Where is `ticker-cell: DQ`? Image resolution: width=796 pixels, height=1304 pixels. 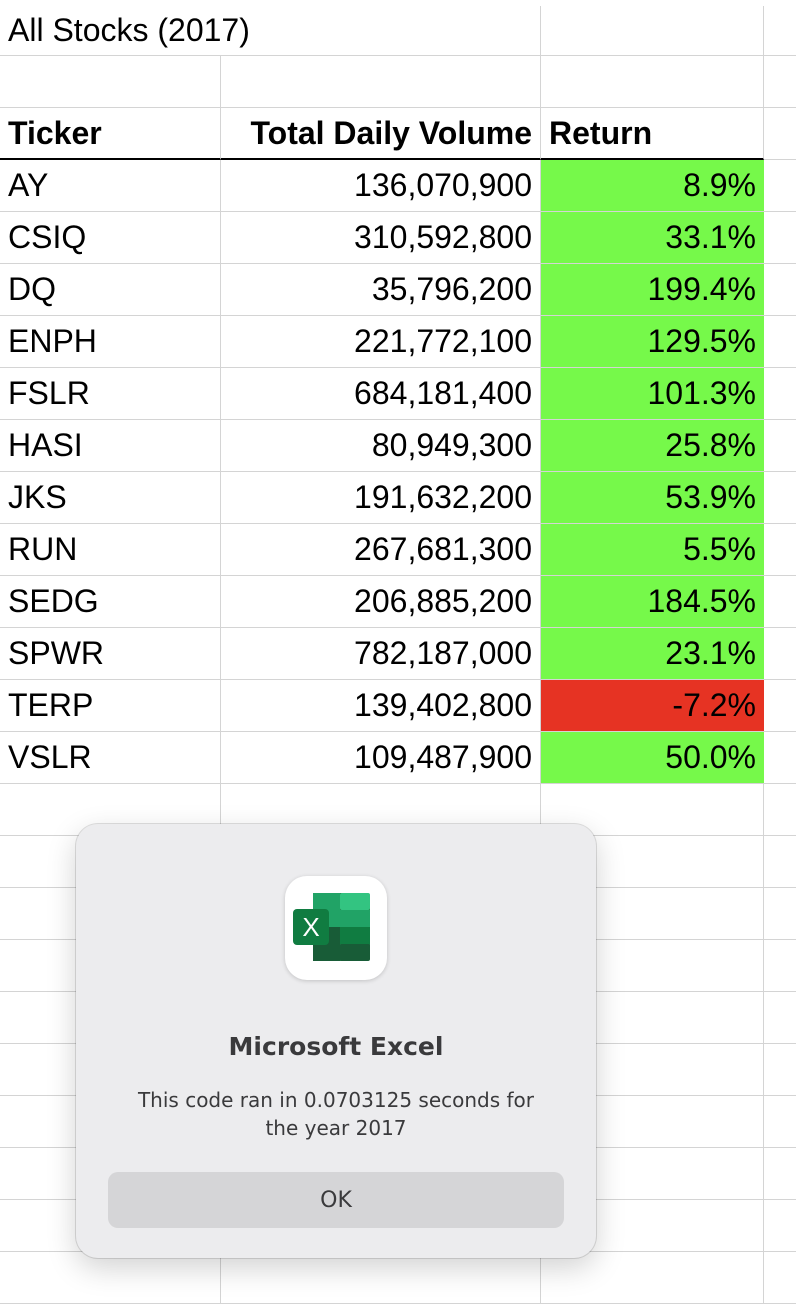
ticker-cell: DQ is located at coordinates (110, 290).